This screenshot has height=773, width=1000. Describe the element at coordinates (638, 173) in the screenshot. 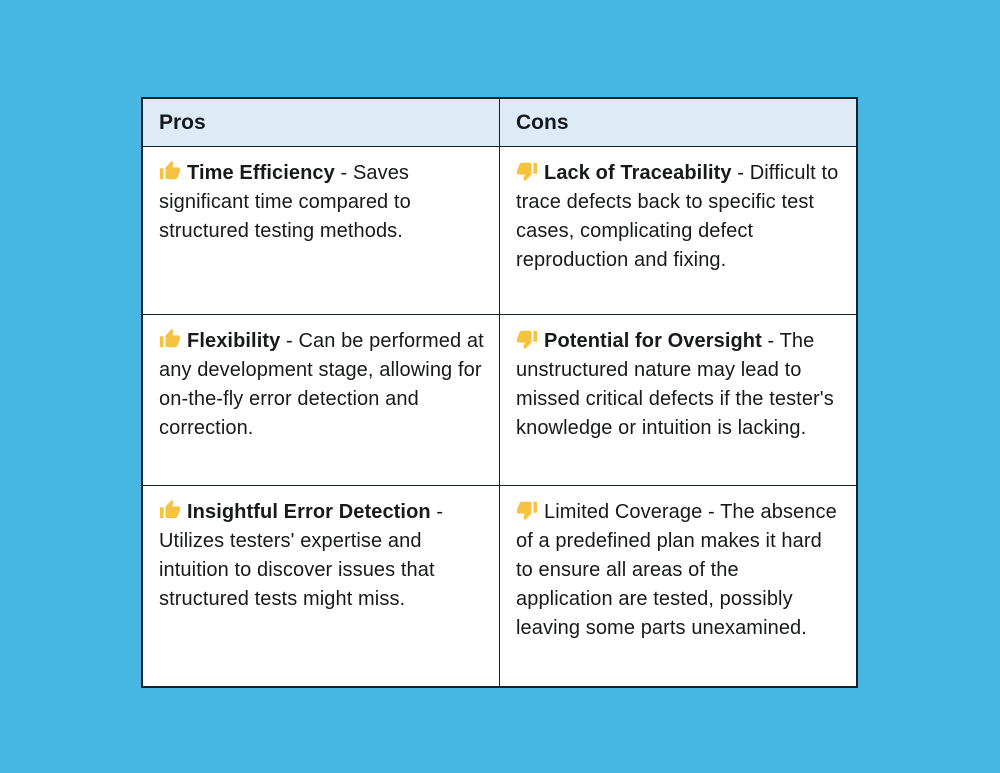

I see `con-term: Lack of Traceability` at that location.